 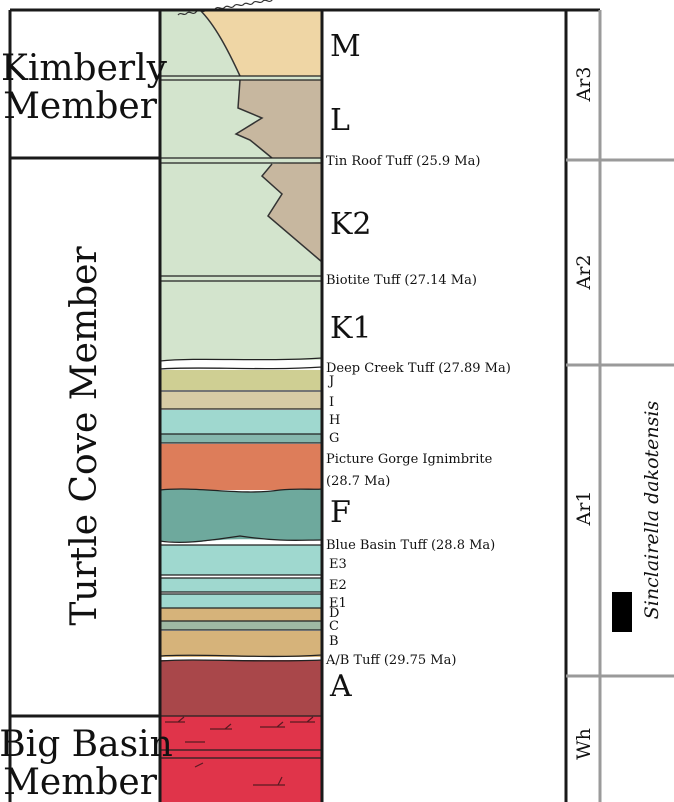 What do you see at coordinates (334, 420) in the screenshot?
I see `unit-label-h: H` at bounding box center [334, 420].